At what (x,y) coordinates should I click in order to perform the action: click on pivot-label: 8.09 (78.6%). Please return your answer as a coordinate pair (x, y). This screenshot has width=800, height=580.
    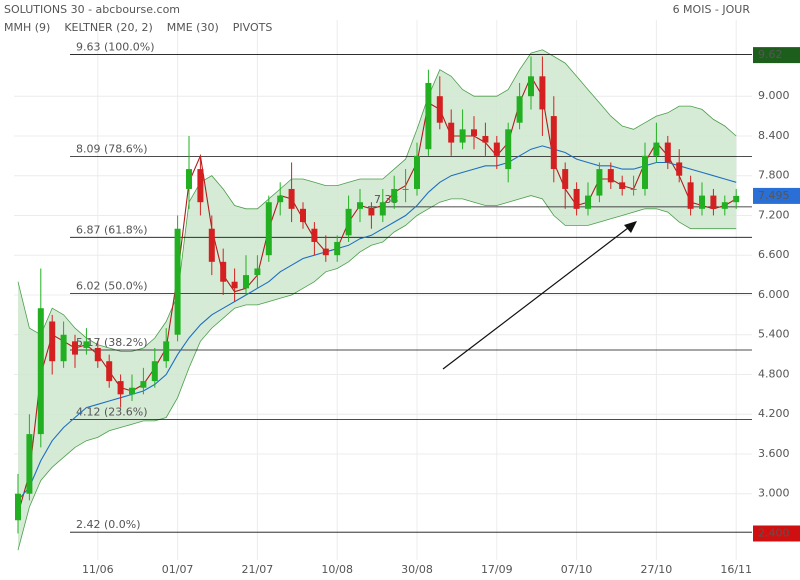
    Looking at the image, I should click on (112, 148).